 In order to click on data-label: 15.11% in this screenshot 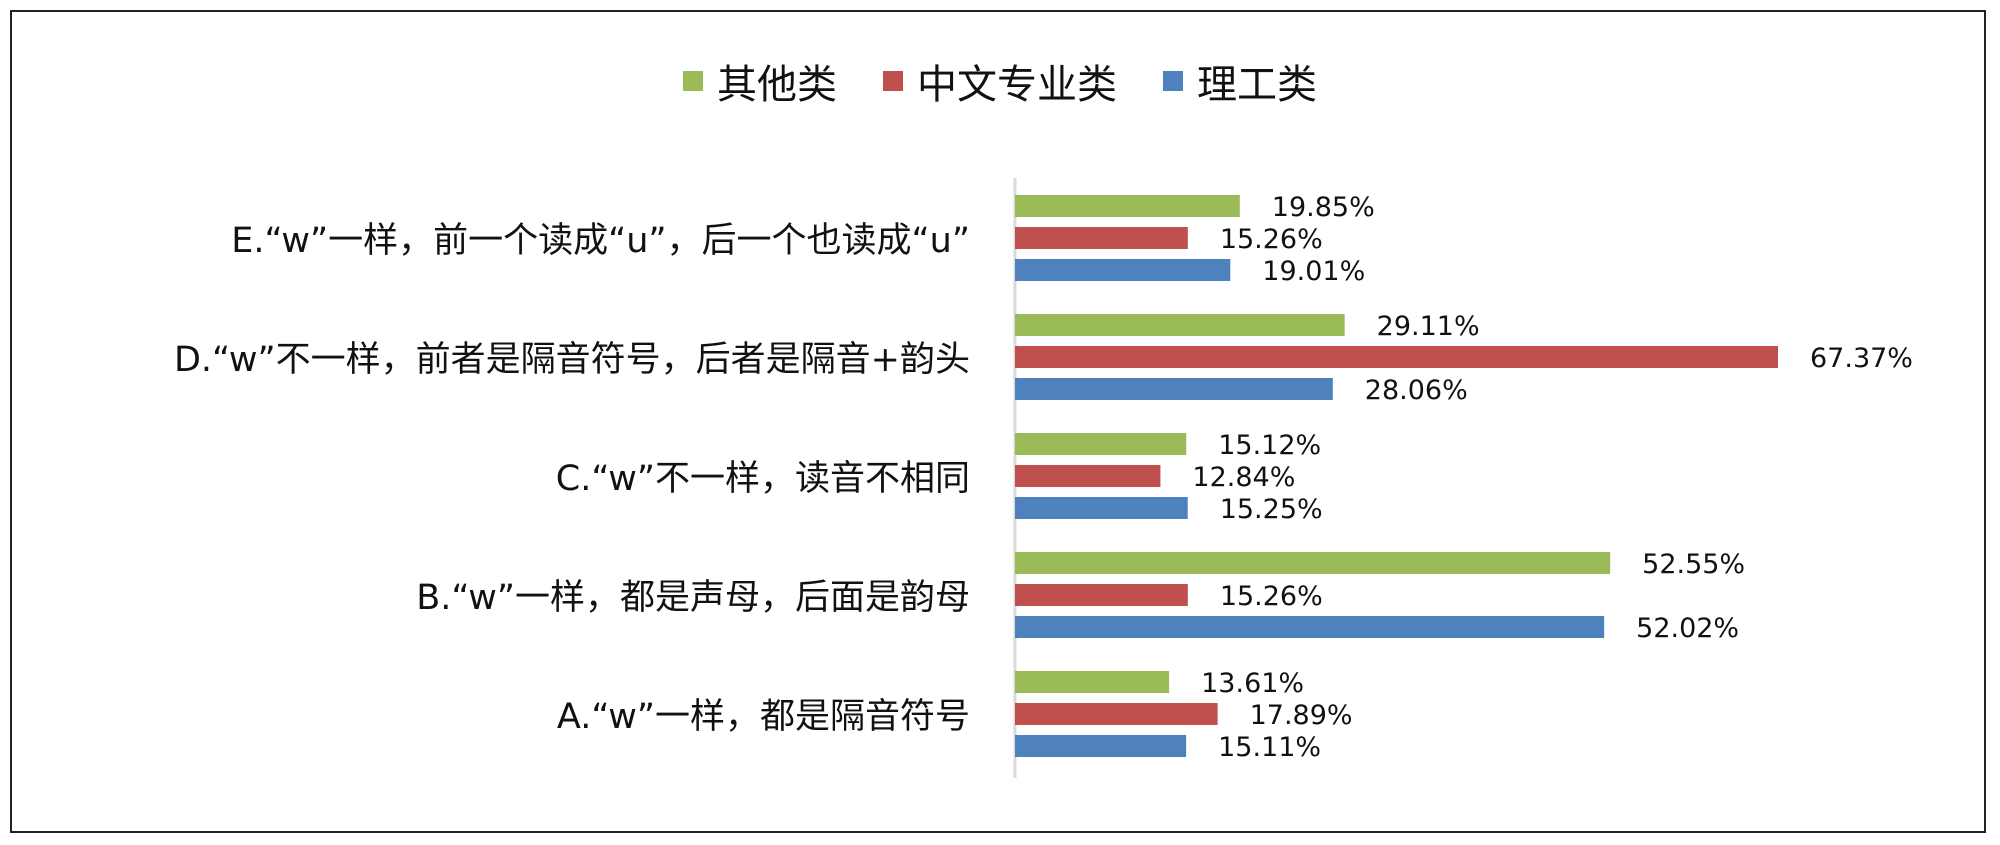, I will do `click(1269, 747)`.